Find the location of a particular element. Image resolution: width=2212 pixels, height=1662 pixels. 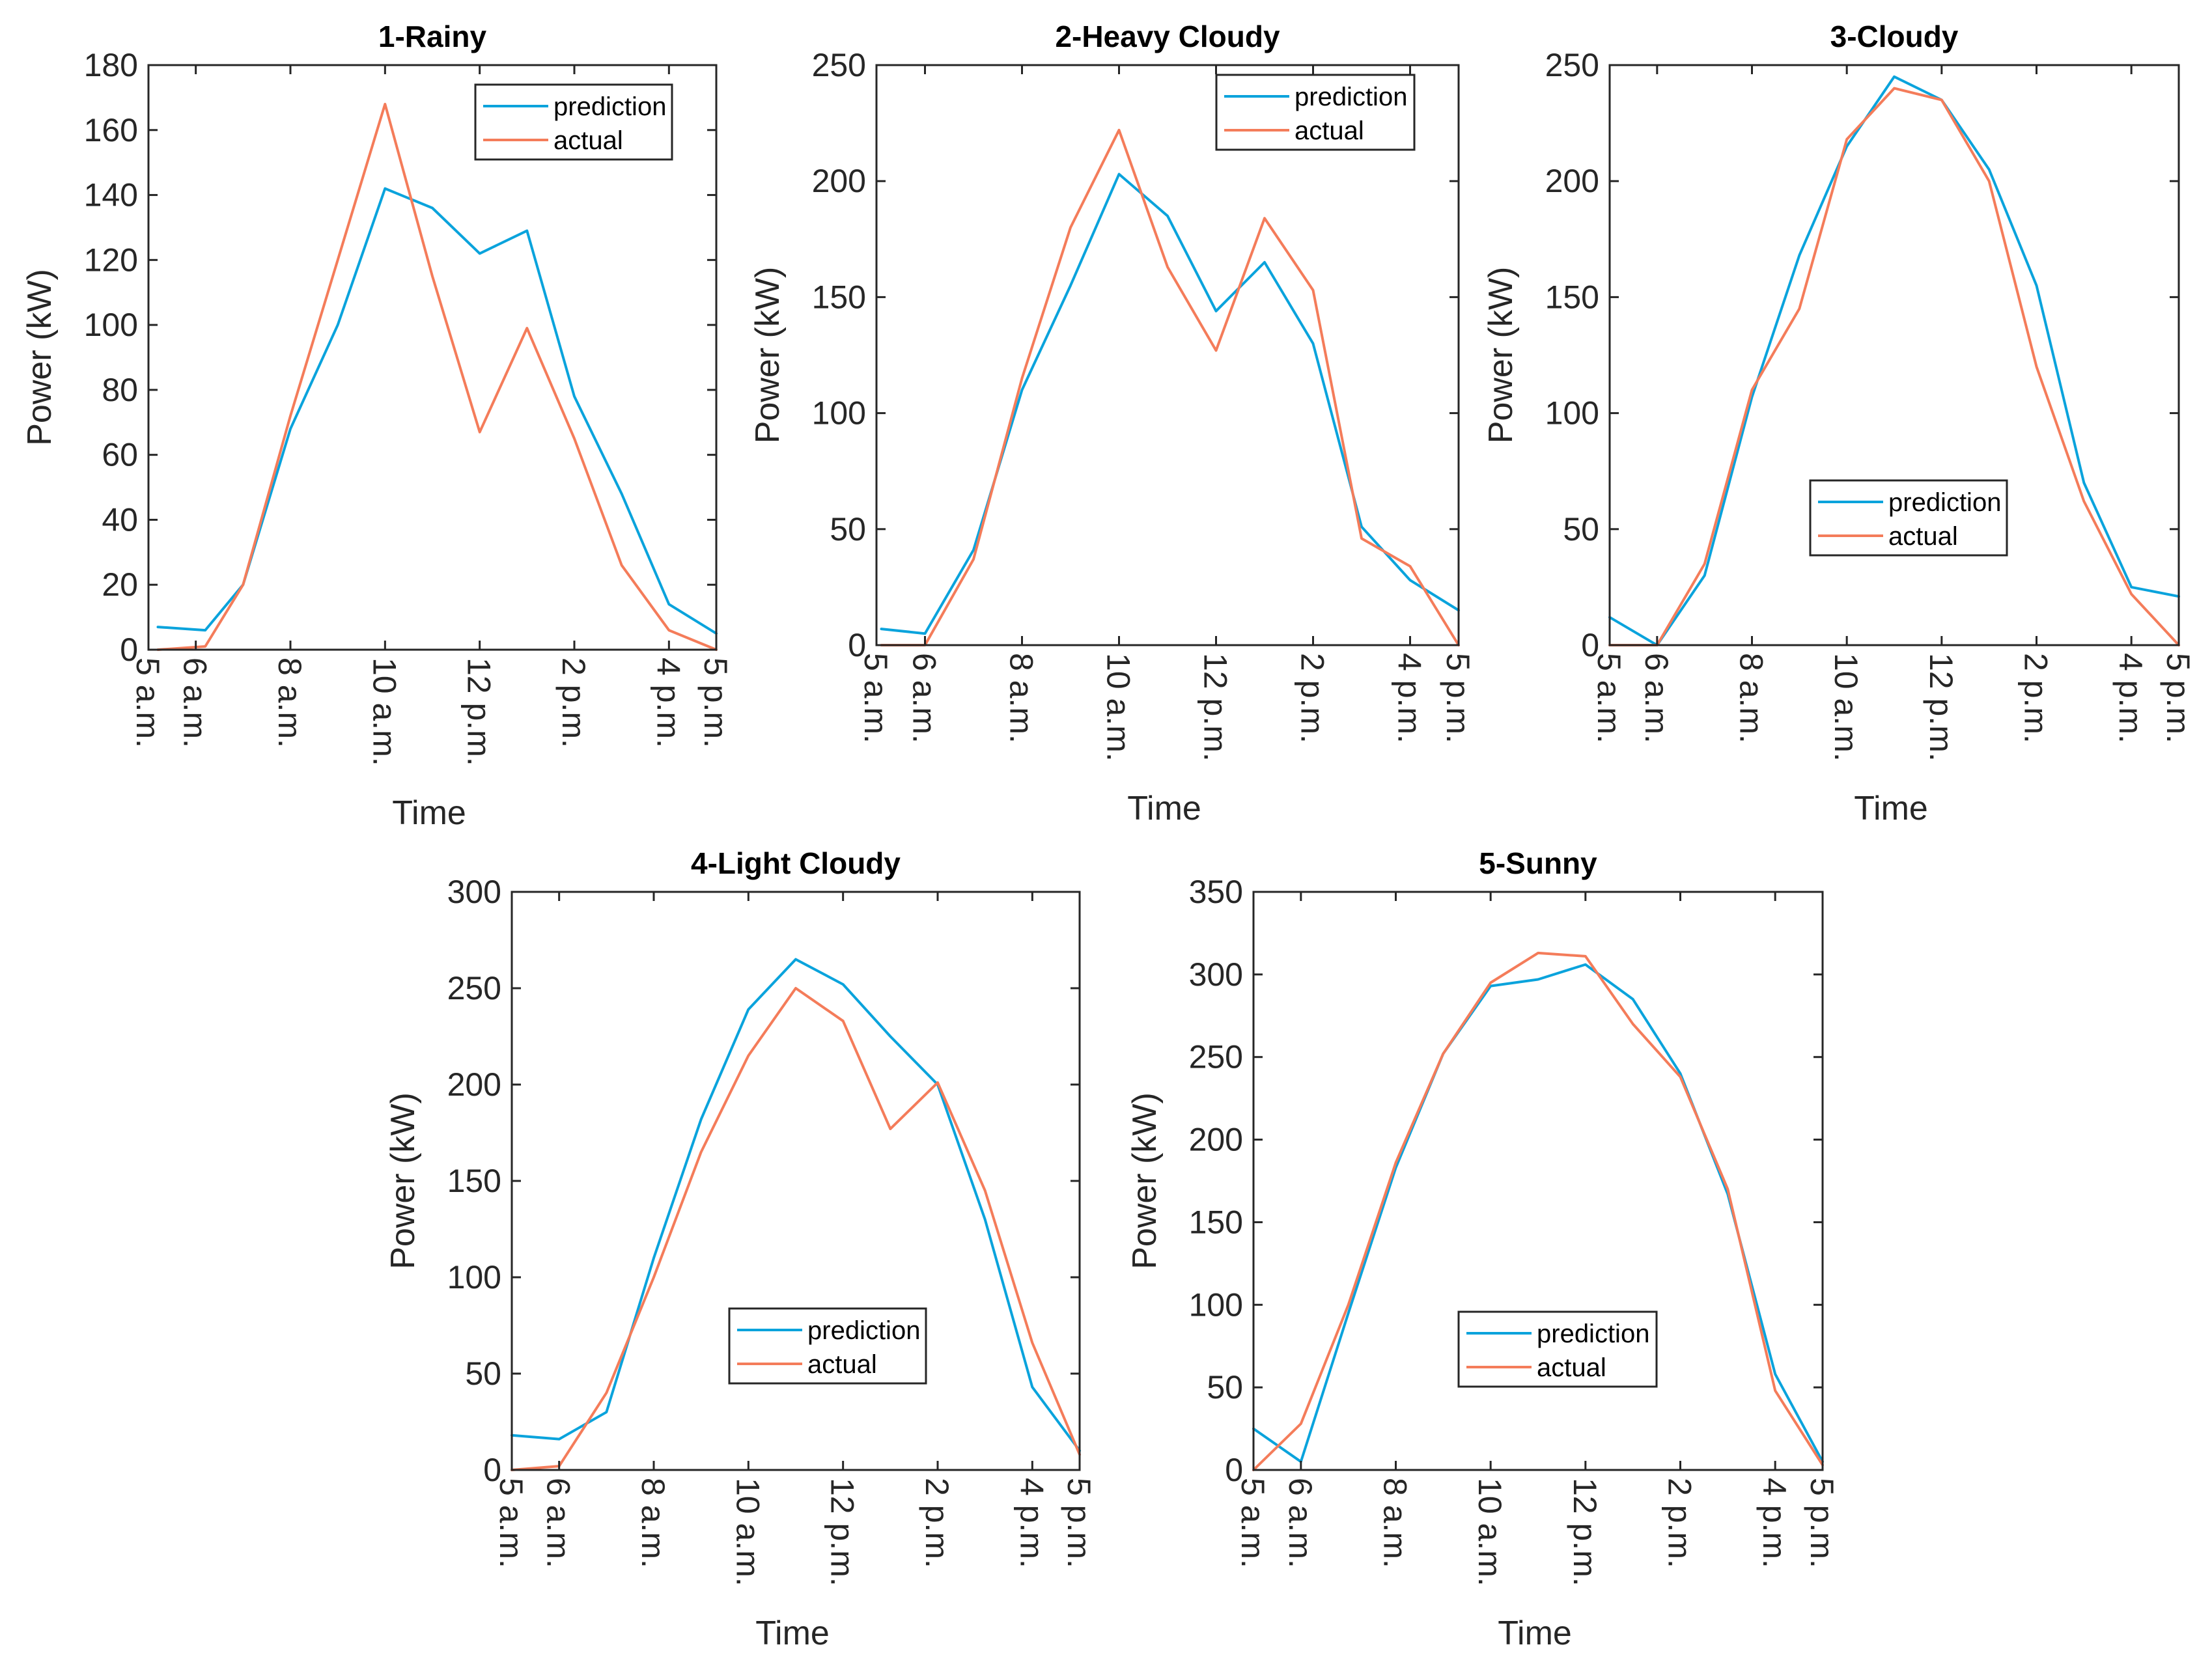

y-tick-label: 60 is located at coordinates (120, 455).